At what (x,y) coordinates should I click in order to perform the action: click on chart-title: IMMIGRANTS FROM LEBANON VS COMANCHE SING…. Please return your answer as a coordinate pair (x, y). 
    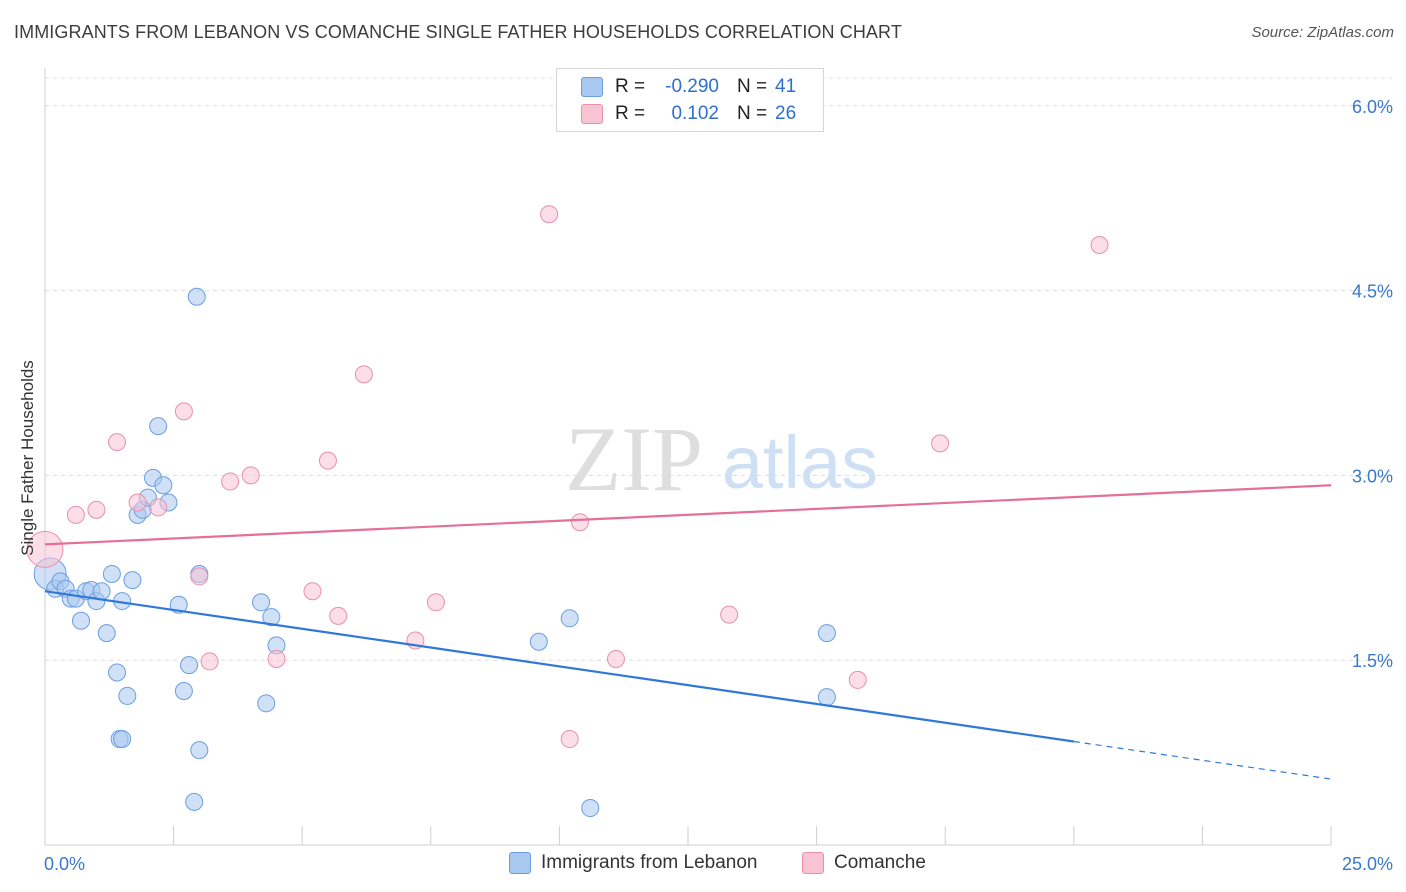
    Looking at the image, I should click on (458, 32).